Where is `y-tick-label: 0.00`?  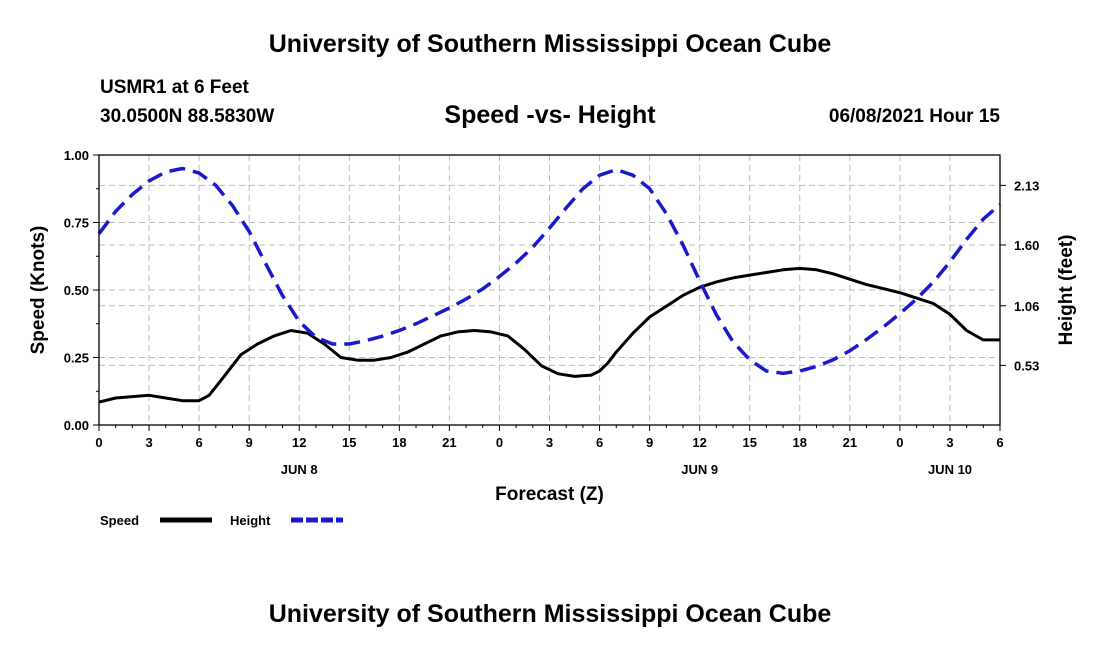
y-tick-label: 0.00 is located at coordinates (76, 425).